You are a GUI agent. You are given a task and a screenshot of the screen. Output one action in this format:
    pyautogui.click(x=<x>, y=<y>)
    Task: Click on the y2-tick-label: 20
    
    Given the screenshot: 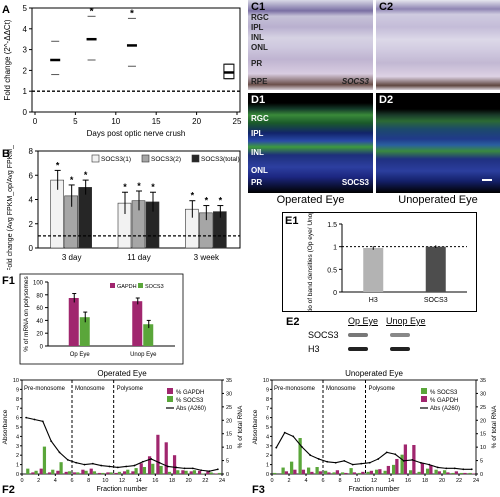 What is the action you would take?
    pyautogui.click(x=483, y=421)
    